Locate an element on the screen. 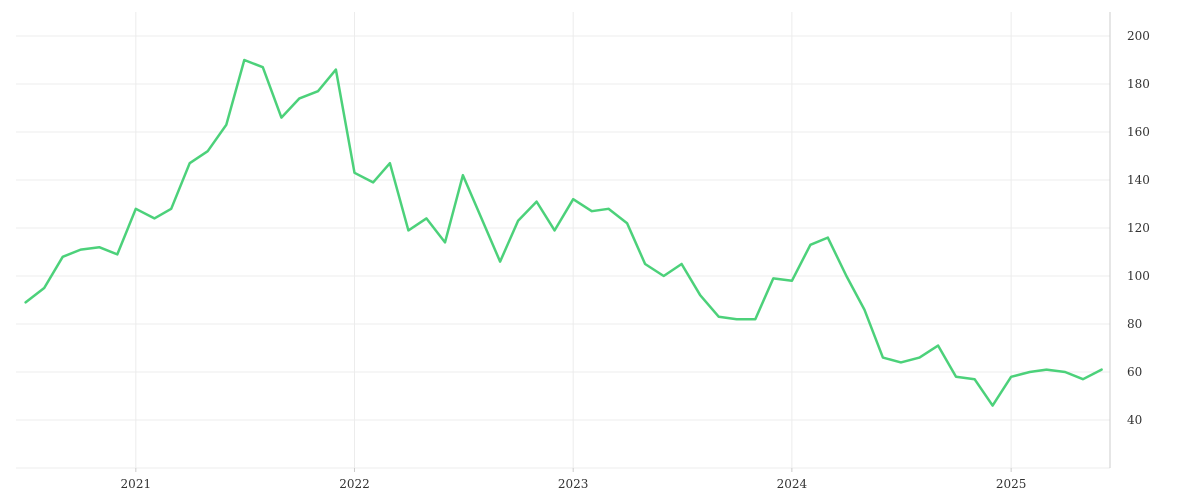 The width and height of the screenshot is (1200, 500). x-tick-label: 2024 is located at coordinates (792, 484).